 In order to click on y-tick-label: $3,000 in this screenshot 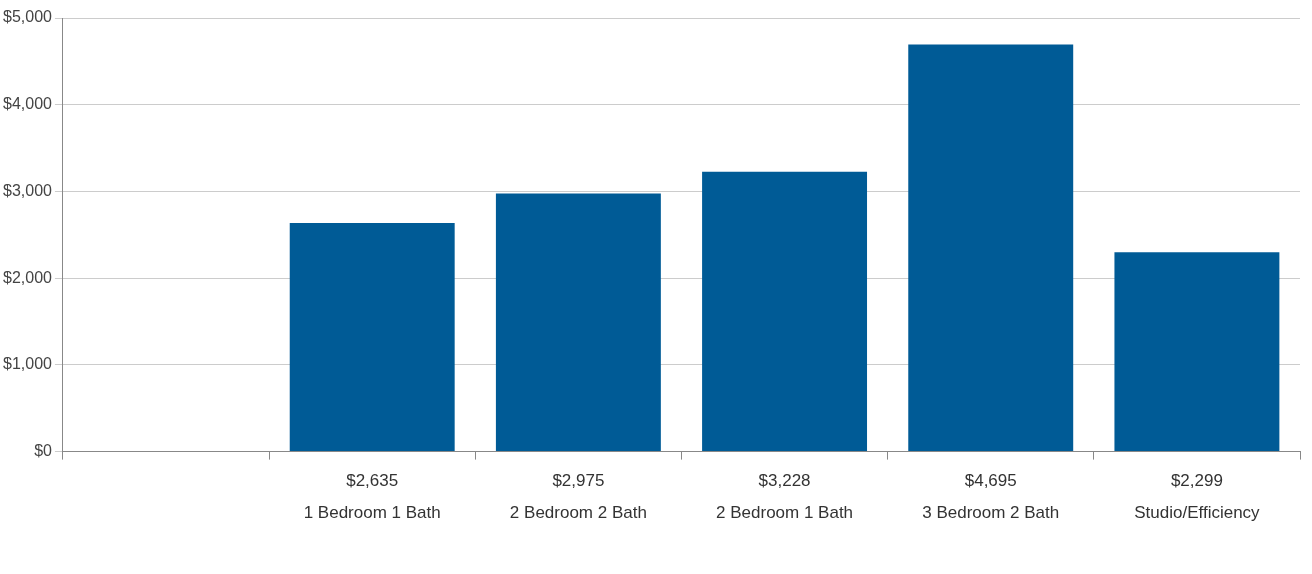, I will do `click(28, 190)`.